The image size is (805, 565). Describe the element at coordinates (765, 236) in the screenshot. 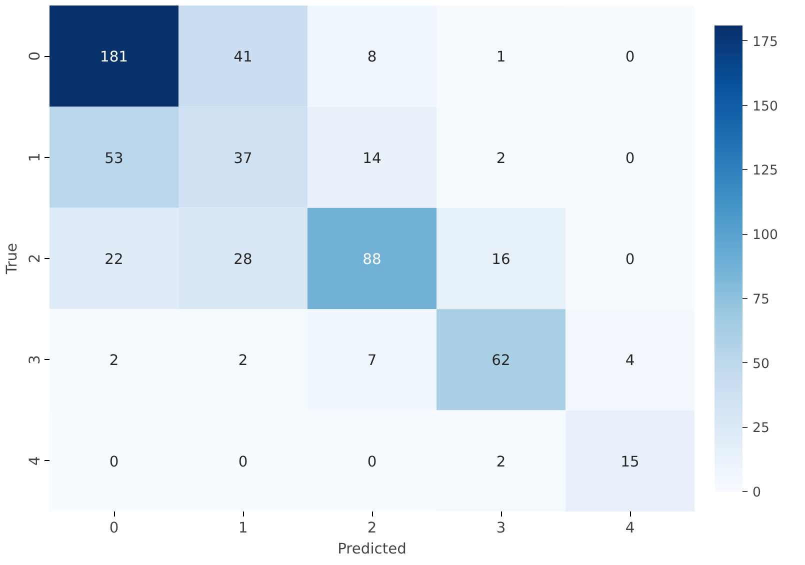

I see `color-bar-label: 100` at that location.